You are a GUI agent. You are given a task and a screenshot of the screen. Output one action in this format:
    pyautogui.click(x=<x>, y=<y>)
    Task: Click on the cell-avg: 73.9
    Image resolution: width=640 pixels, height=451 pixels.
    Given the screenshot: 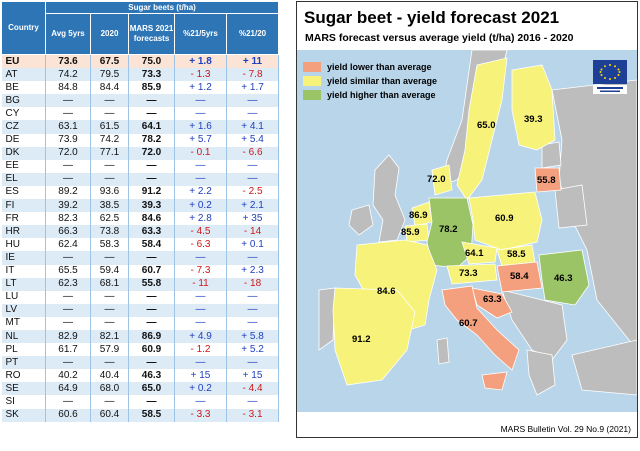 What is the action you would take?
    pyautogui.click(x=68, y=140)
    